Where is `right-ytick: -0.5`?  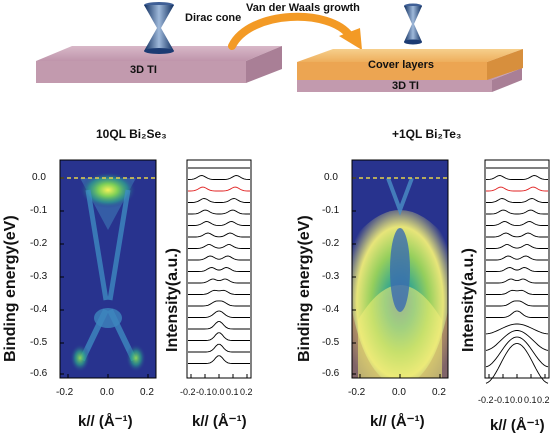 right-ytick: -0.5 is located at coordinates (331, 342).